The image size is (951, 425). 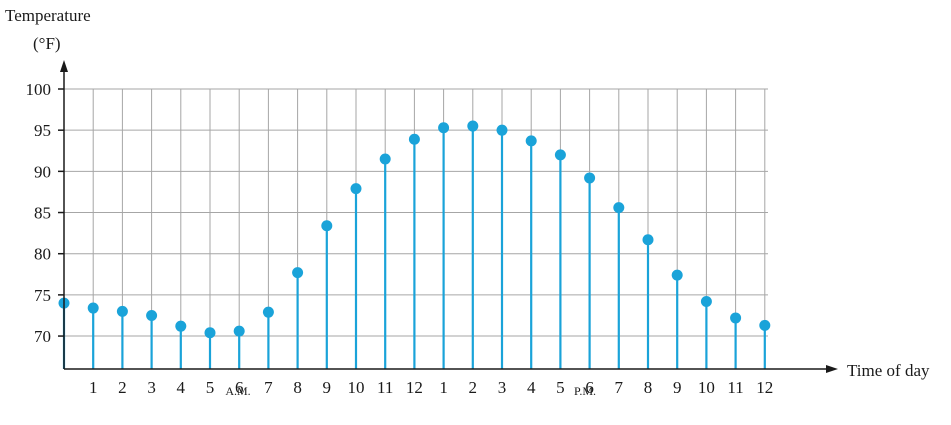 What do you see at coordinates (42, 295) in the screenshot?
I see `y-tick-label: 75` at bounding box center [42, 295].